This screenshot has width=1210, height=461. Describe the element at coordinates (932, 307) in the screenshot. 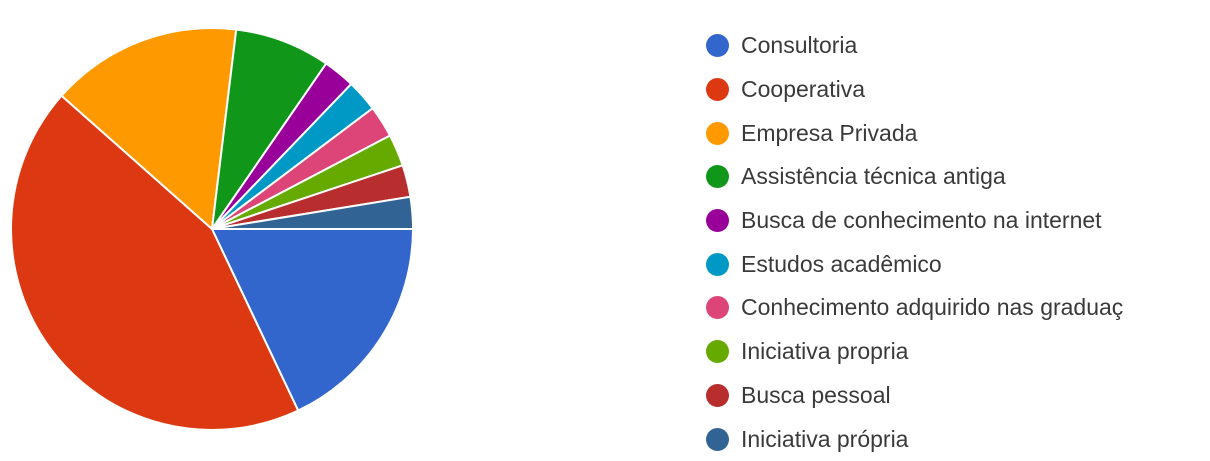

I see `legend-label: Conhecimento adquirido nas graduaç` at that location.